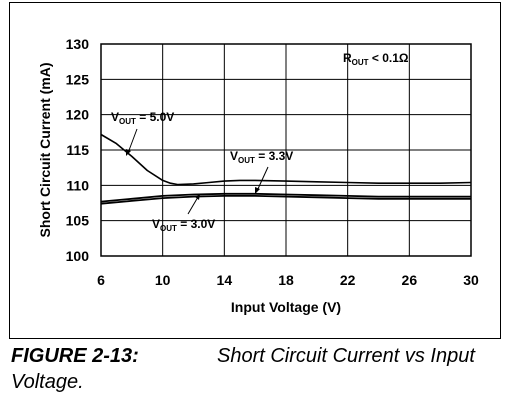  I want to click on series-label-3v3-main: V, so click(234, 156).